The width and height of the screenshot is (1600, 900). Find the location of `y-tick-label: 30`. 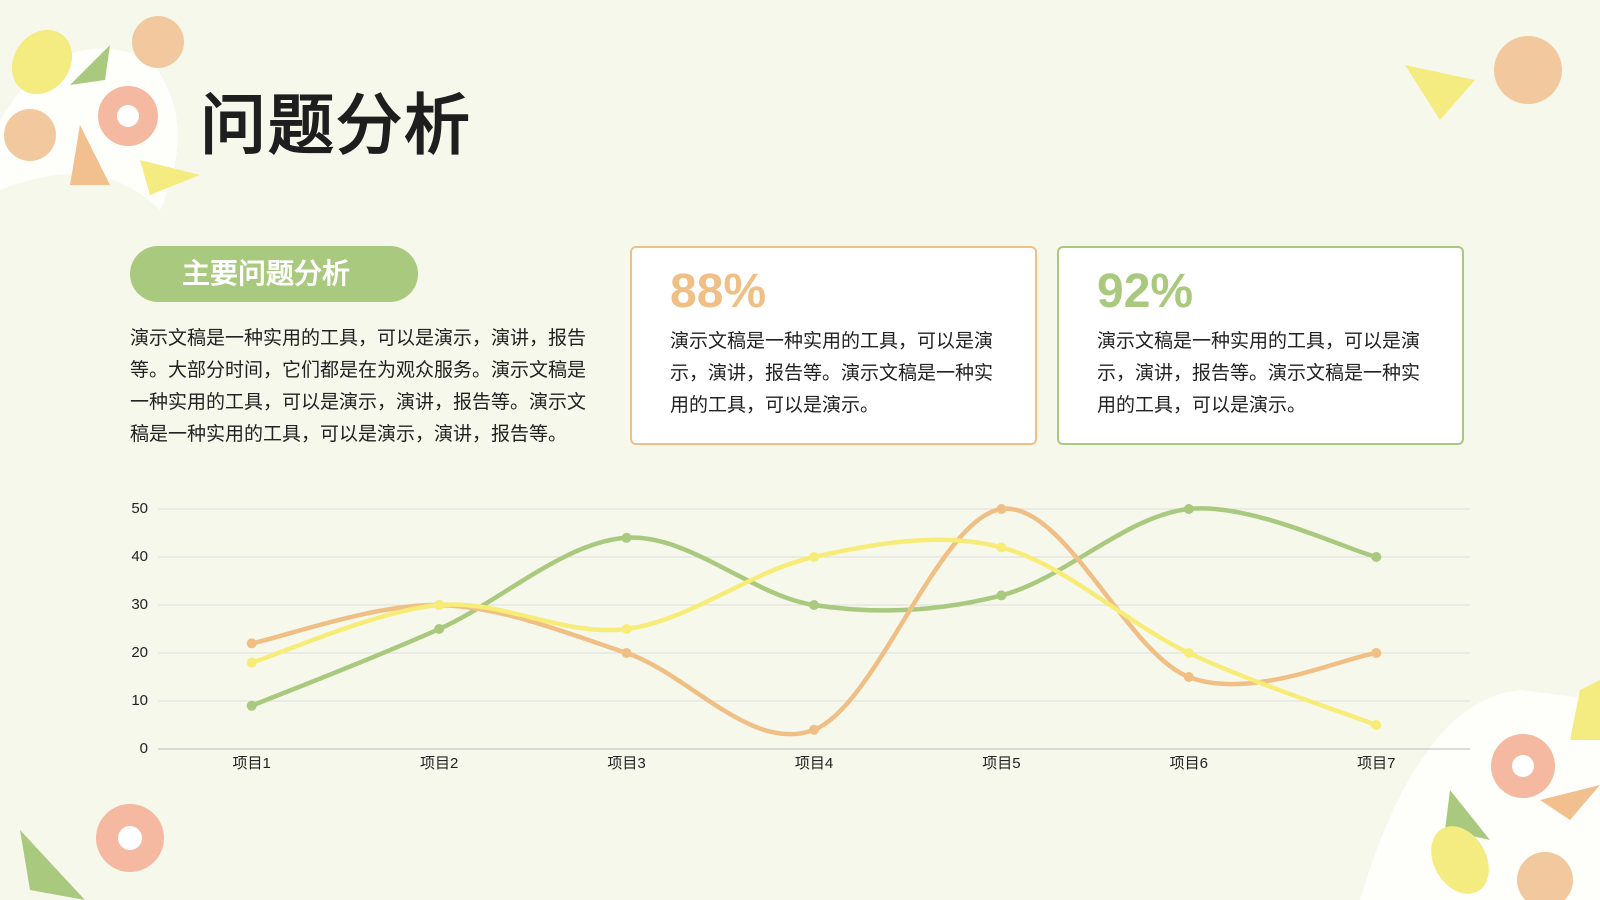

y-tick-label: 30 is located at coordinates (139, 604).